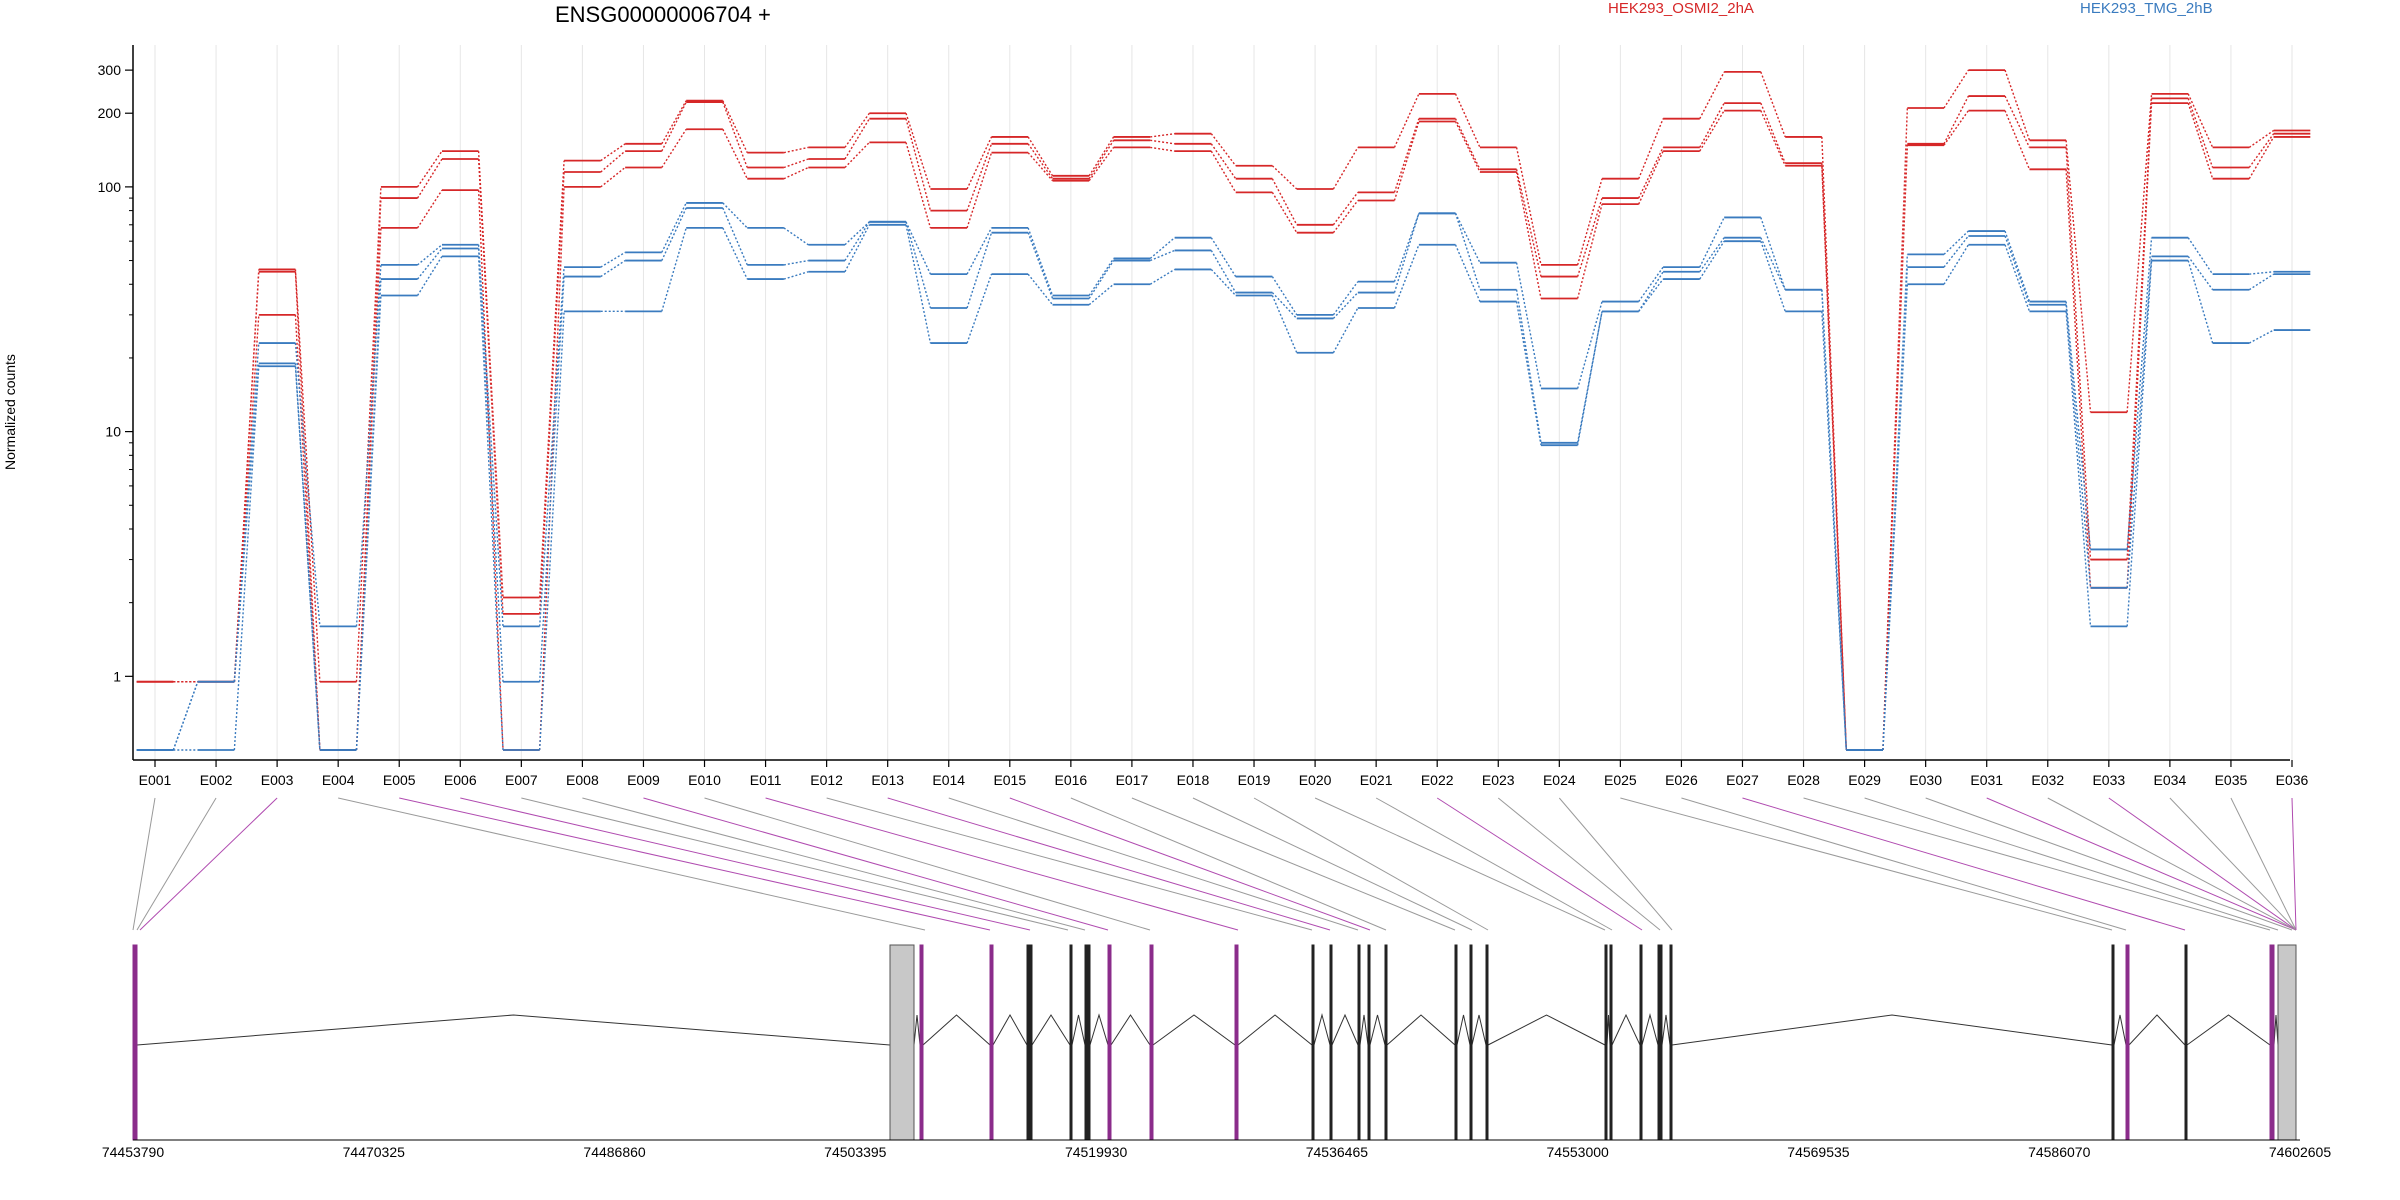 Image resolution: width=2400 pixels, height=1200 pixels. What do you see at coordinates (277, 780) in the screenshot?
I see `x-tick-label: E003` at bounding box center [277, 780].